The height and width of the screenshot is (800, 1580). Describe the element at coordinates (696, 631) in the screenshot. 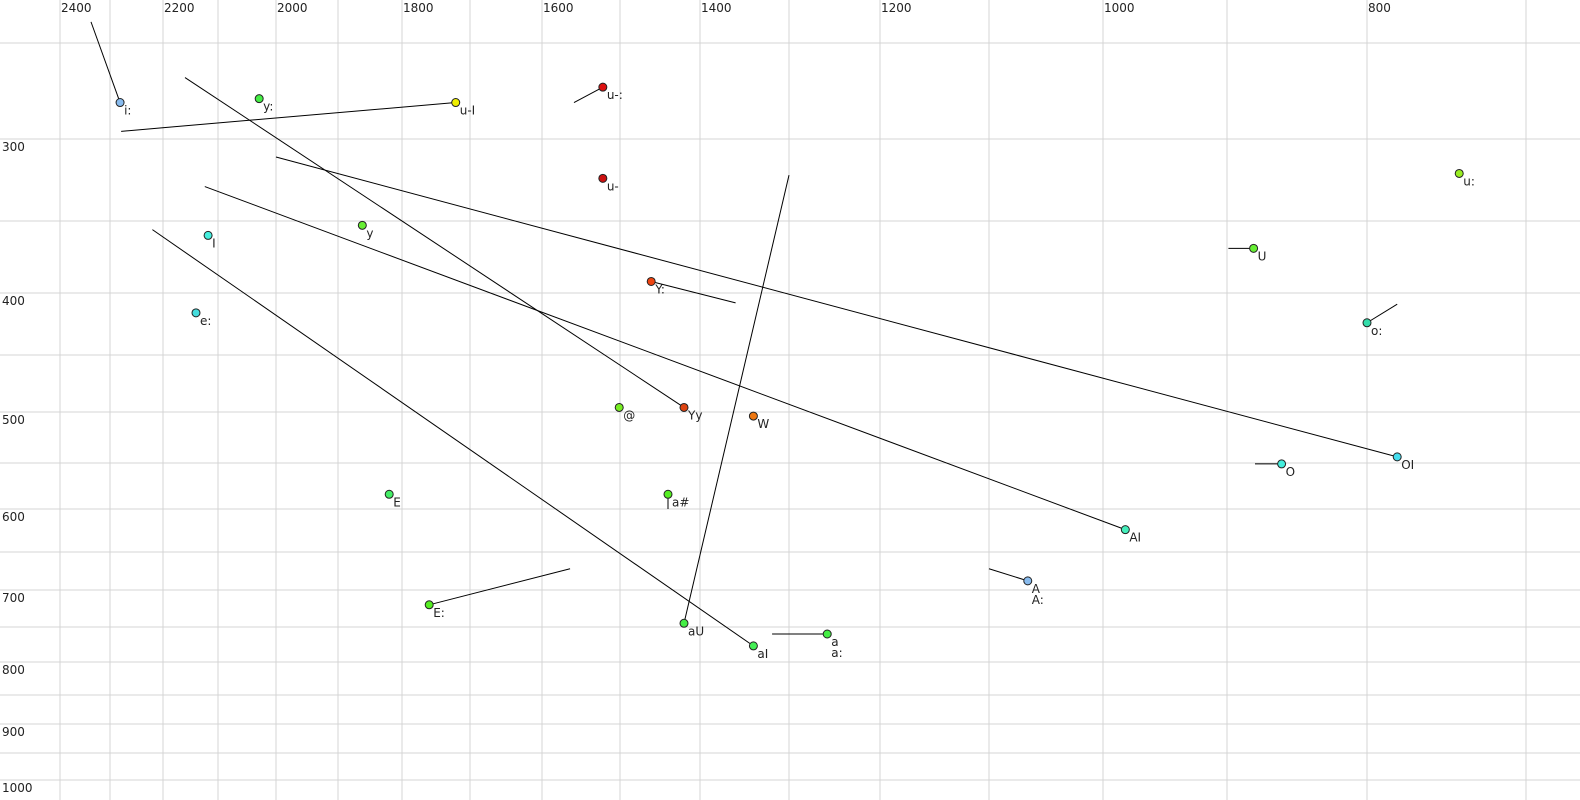

I see `vowel-label: aU` at that location.